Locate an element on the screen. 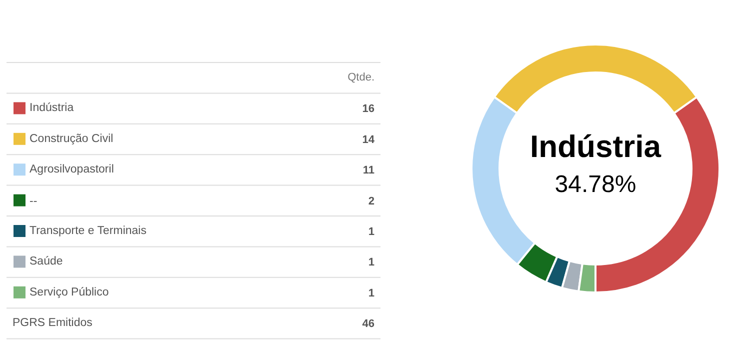  legend-label: Transporte e Terminais is located at coordinates (88, 231).